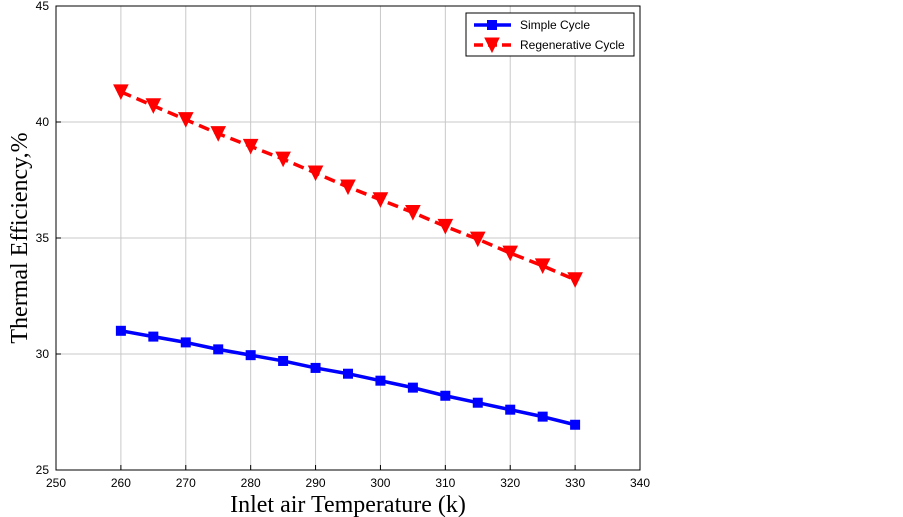 The width and height of the screenshot is (903, 517). What do you see at coordinates (572, 45) in the screenshot?
I see `legend-label: Regenerative Cycle` at bounding box center [572, 45].